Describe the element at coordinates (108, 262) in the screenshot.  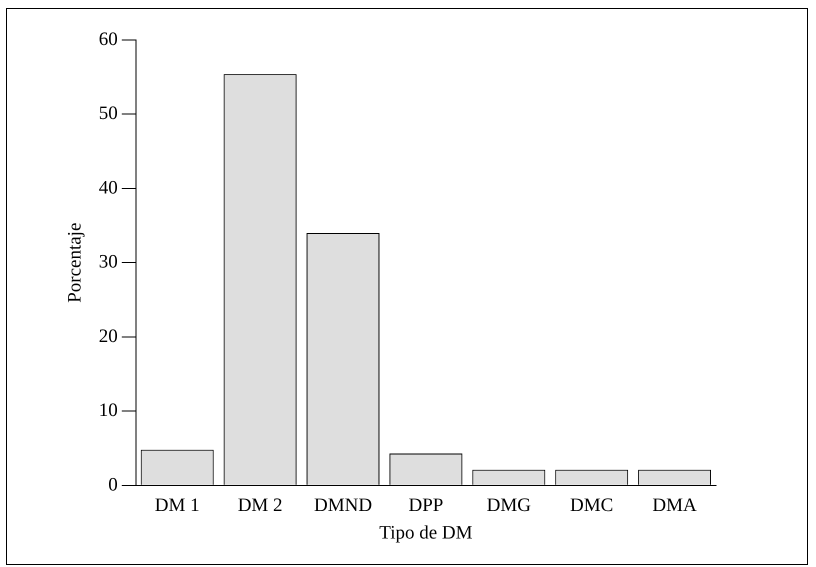
I see `y-tick-label: 30` at that location.